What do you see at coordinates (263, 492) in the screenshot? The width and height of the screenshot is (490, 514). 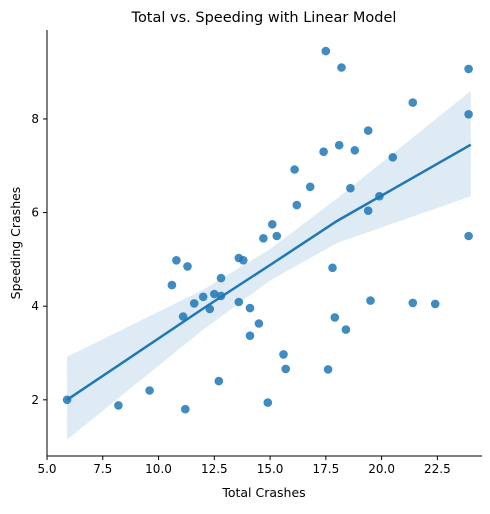 I see `x-axis-label: Total Crashes` at bounding box center [263, 492].